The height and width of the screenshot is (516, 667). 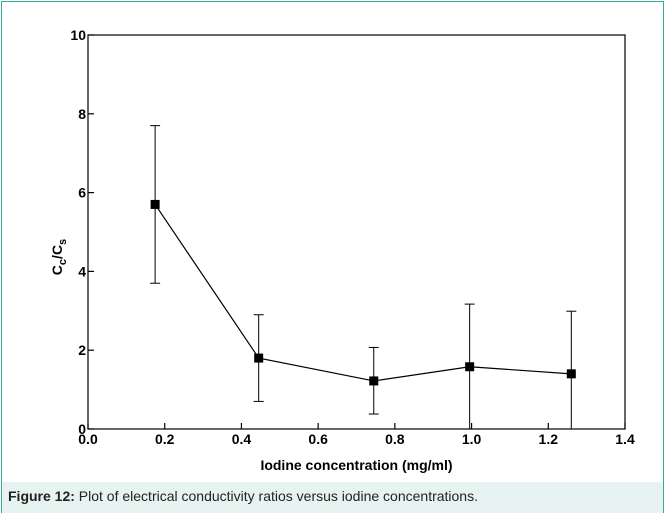 I want to click on x-tick-label: 0.6, so click(x=318, y=439).